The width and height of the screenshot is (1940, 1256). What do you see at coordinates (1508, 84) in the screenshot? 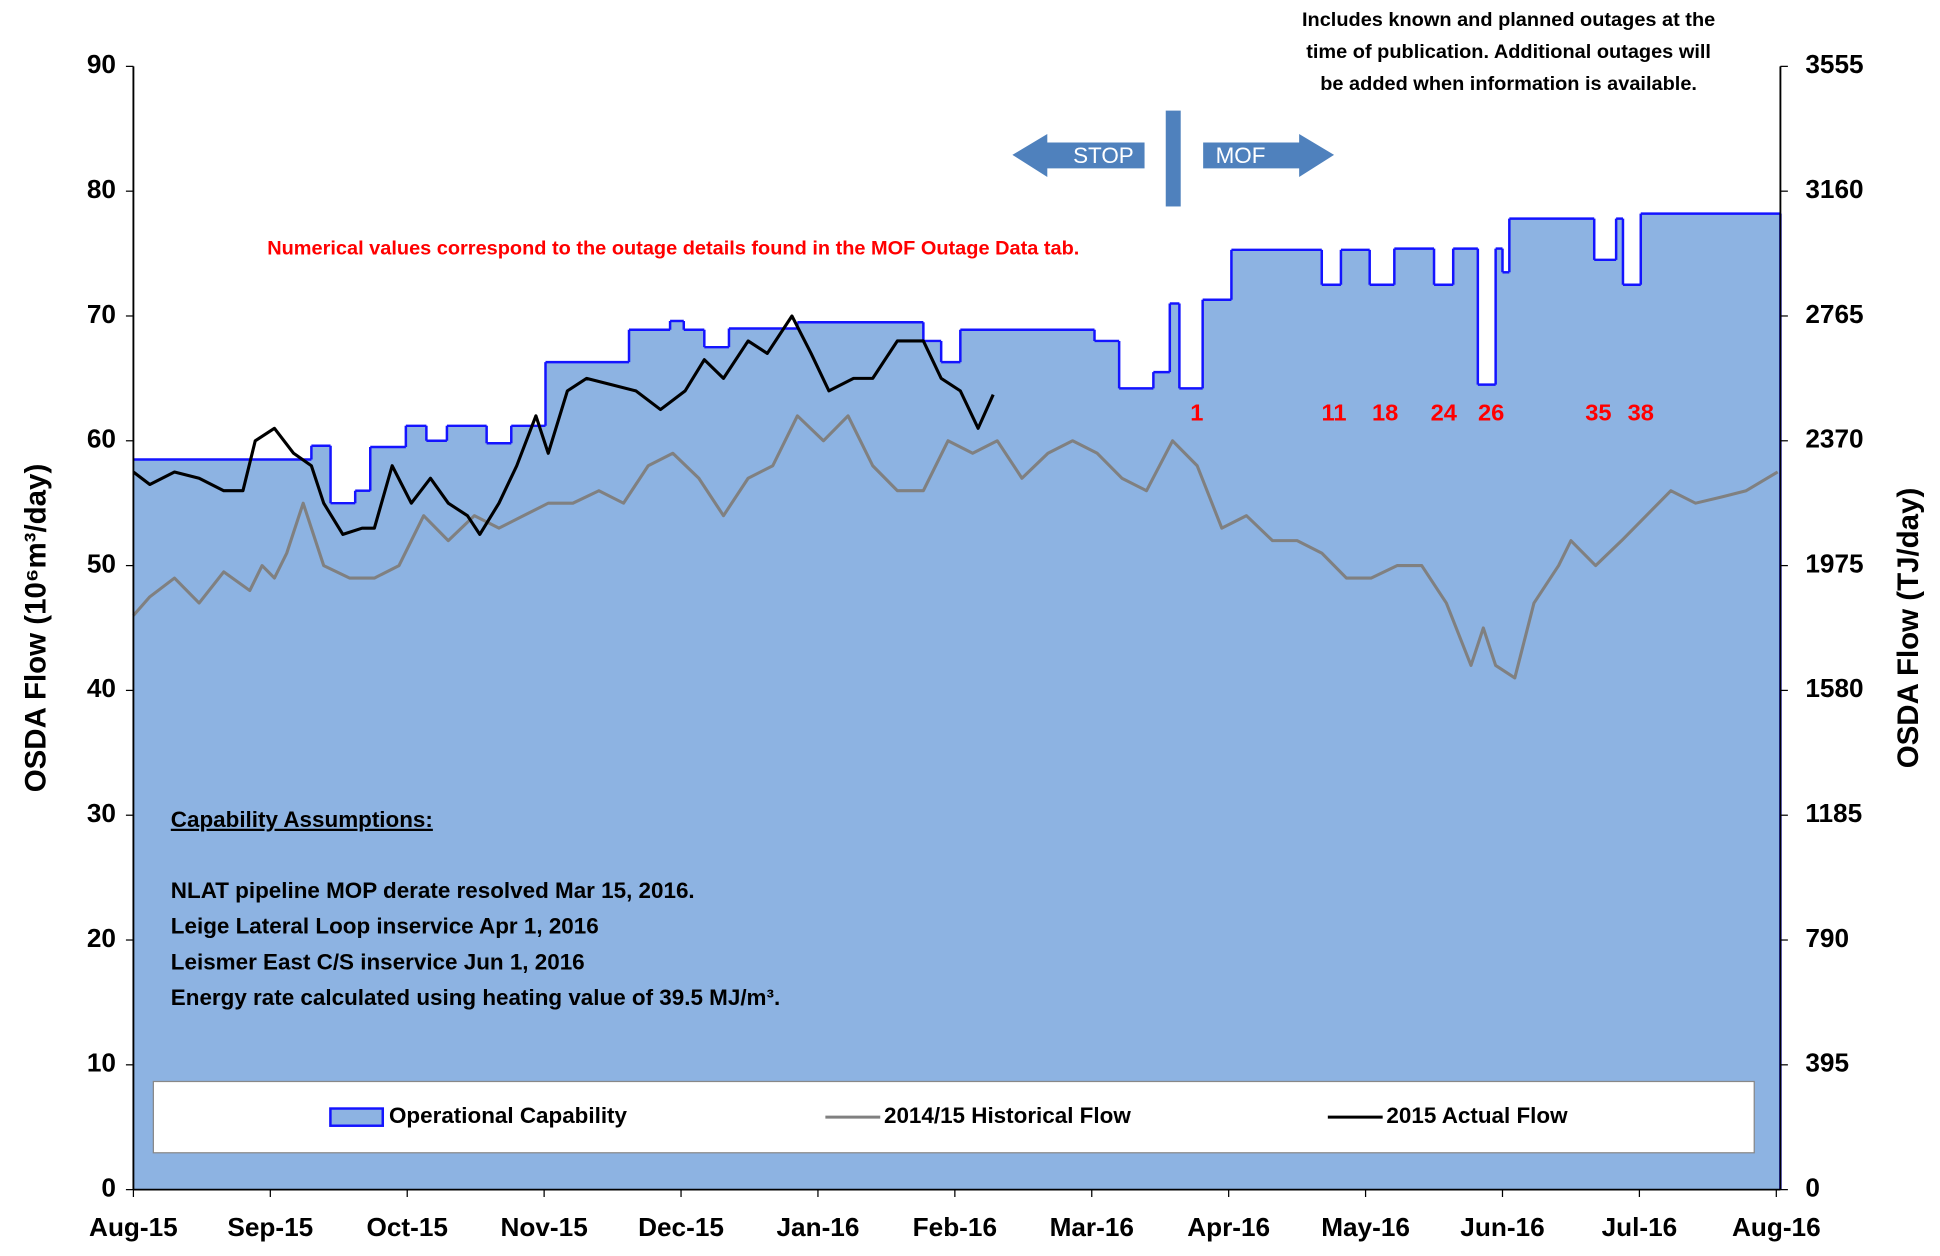
I see `note-line: be added when information is available.` at bounding box center [1508, 84].